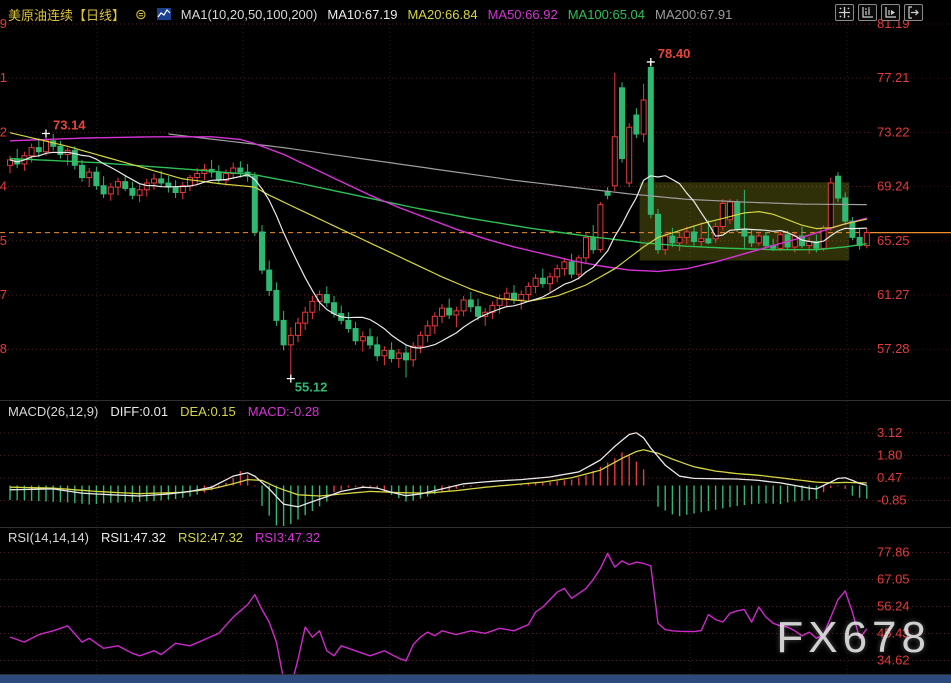  What do you see at coordinates (844, 12) in the screenshot?
I see `crosshair-icon` at bounding box center [844, 12].